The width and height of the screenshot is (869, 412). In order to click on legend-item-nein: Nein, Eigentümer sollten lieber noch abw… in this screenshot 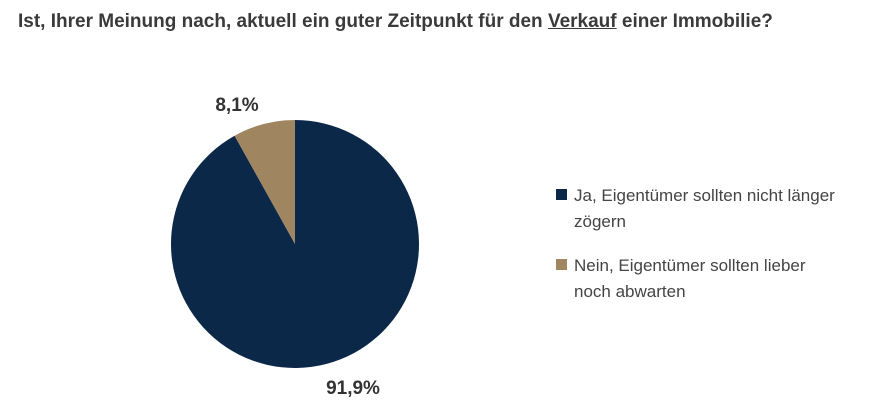, I will do `click(706, 279)`.